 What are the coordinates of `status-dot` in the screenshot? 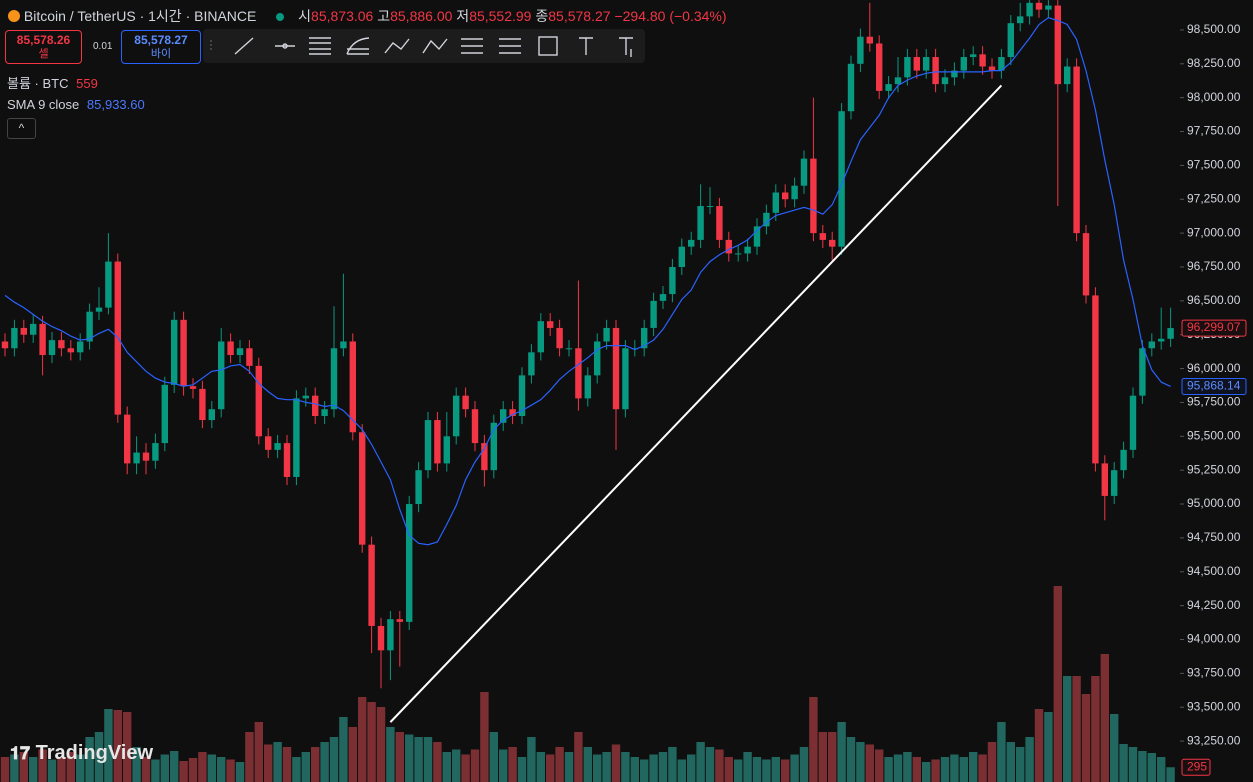 It's located at (280, 17).